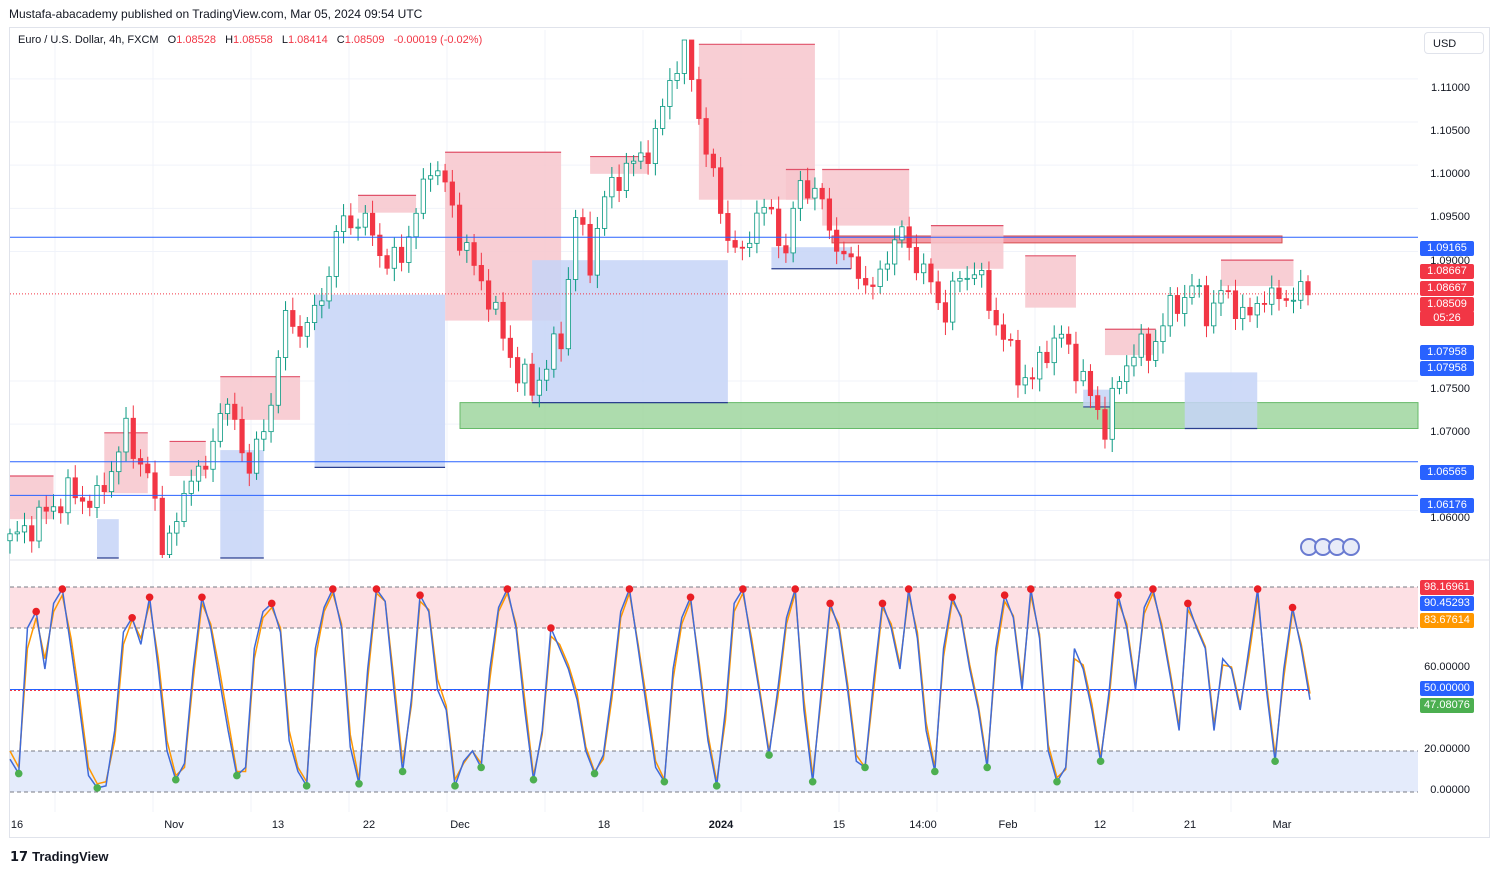 This screenshot has height=874, width=1500. What do you see at coordinates (19, 857) in the screenshot?
I see `tradingview-logo-icon: 17` at bounding box center [19, 857].